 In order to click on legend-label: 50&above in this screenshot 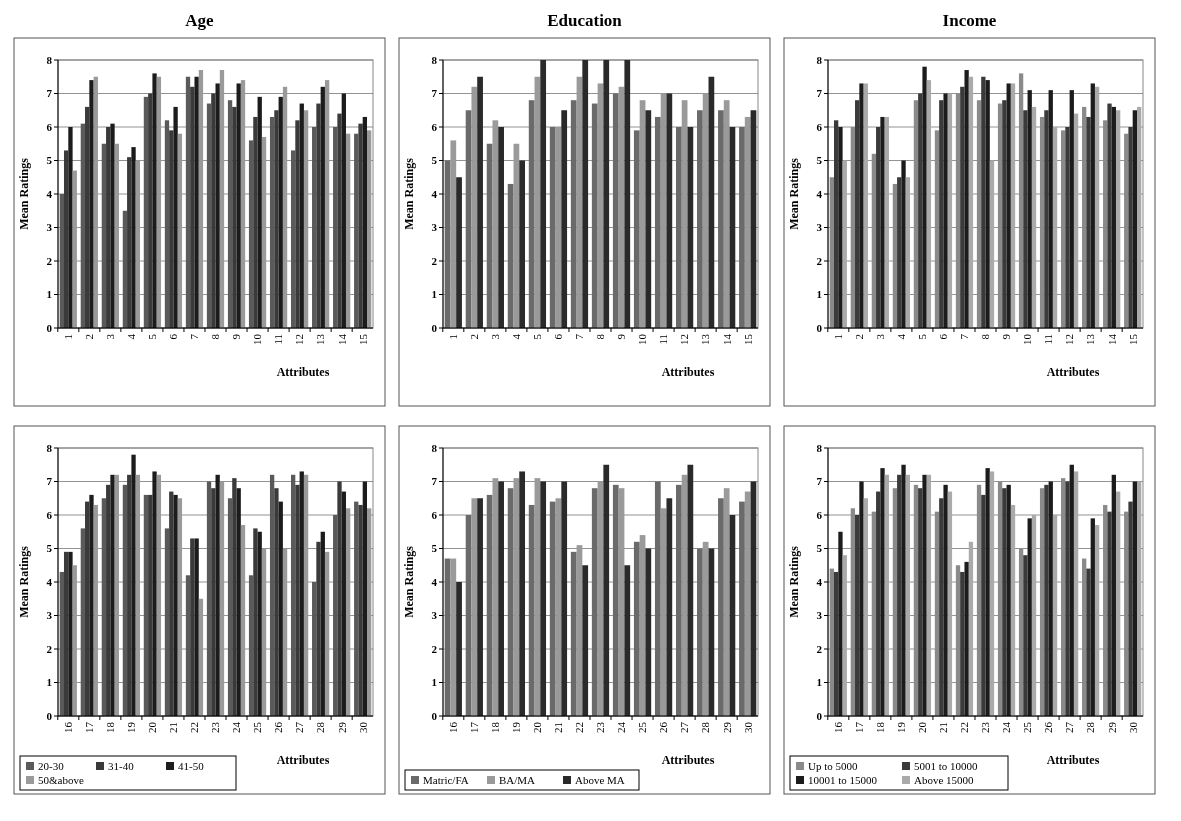, I will do `click(61, 780)`.